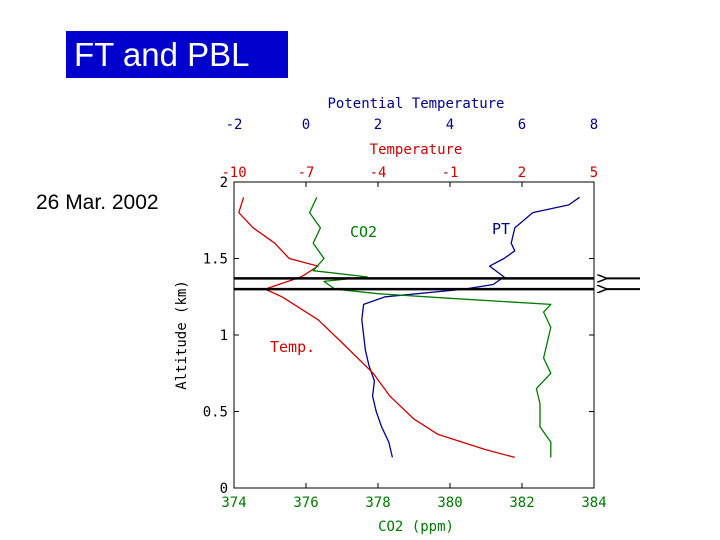  I want to click on temp-annotation: Temp., so click(292, 347).